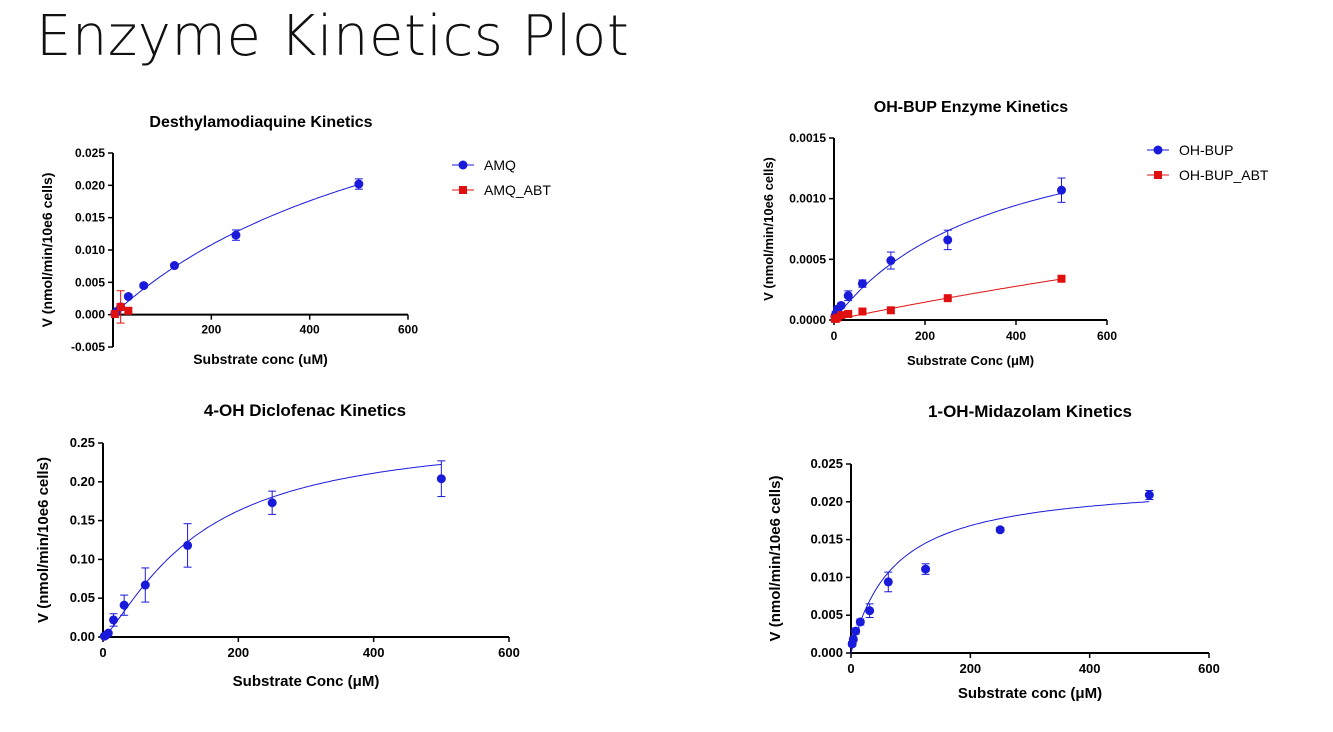 The height and width of the screenshot is (732, 1333). What do you see at coordinates (82, 558) in the screenshot?
I see `y-tick-label: 0.10` at bounding box center [82, 558].